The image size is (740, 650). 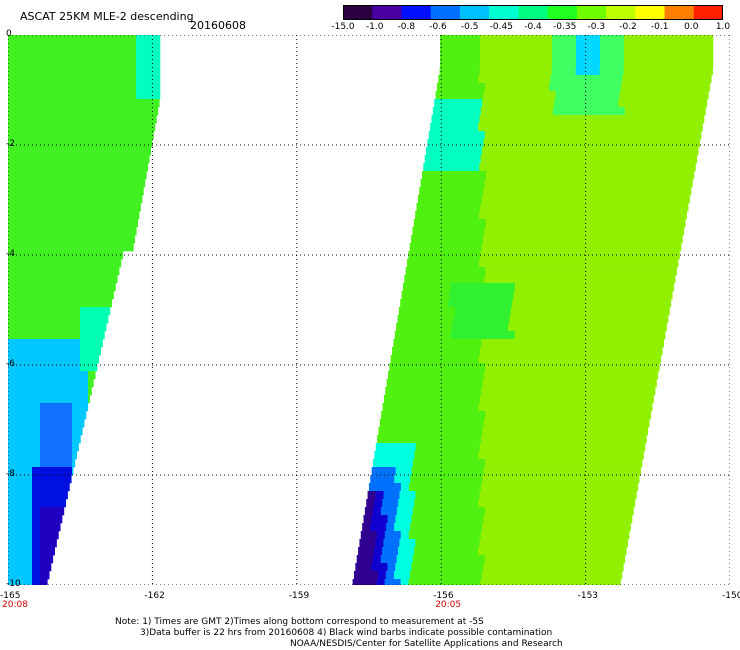 I want to click on time-label: 20:08, so click(x=15, y=605).